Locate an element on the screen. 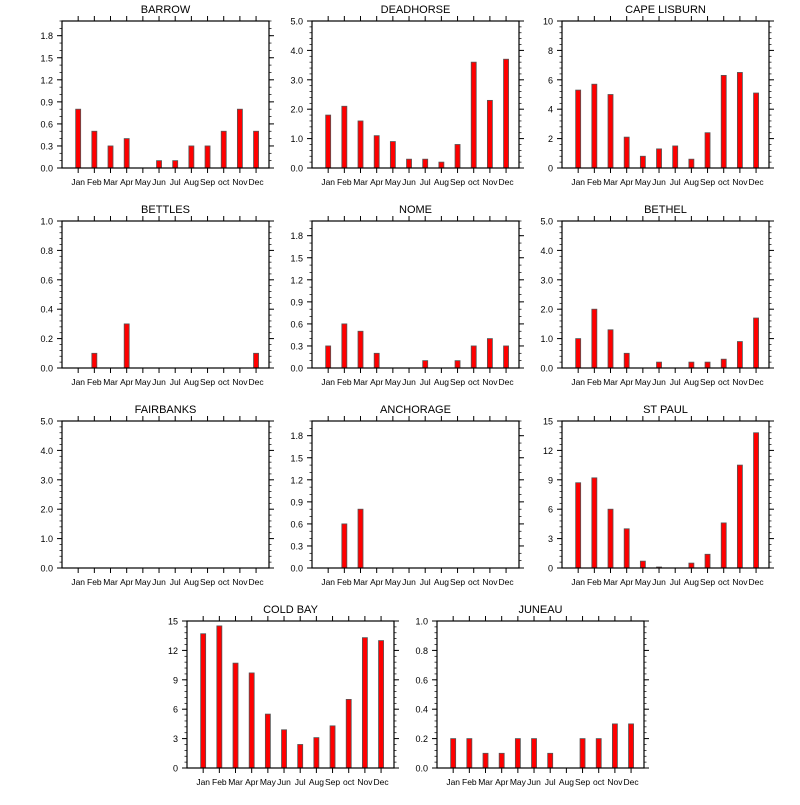 Image resolution: width=800 pixels, height=805 pixels. y-tick-label: 1.2 is located at coordinates (296, 280).